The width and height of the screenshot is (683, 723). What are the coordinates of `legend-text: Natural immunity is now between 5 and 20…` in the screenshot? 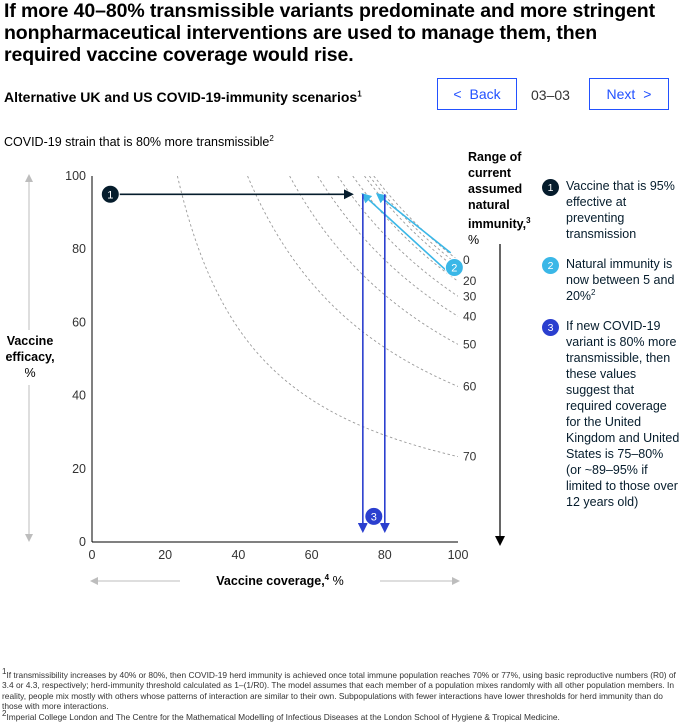 It's located at (620, 280).